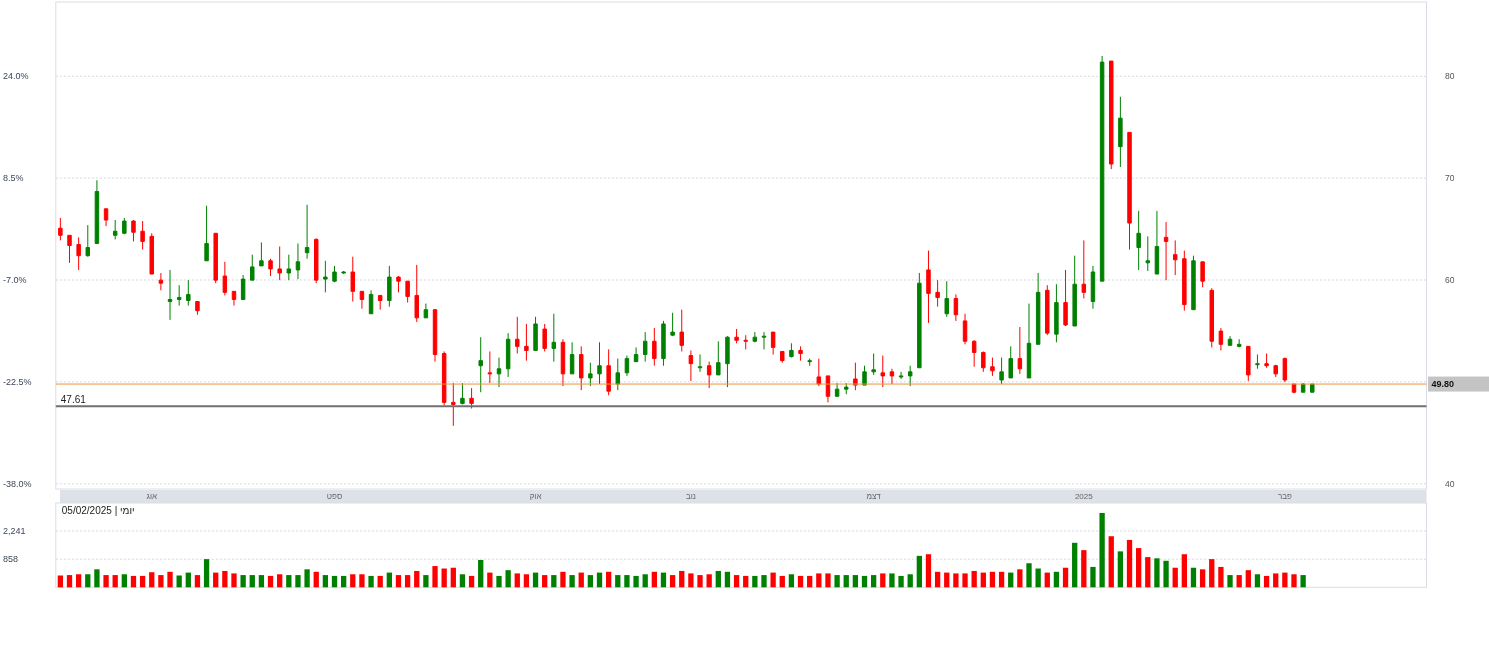 Image resolution: width=1489 pixels, height=648 pixels. I want to click on annotation: יומי | 05/02/2025, so click(98, 511).